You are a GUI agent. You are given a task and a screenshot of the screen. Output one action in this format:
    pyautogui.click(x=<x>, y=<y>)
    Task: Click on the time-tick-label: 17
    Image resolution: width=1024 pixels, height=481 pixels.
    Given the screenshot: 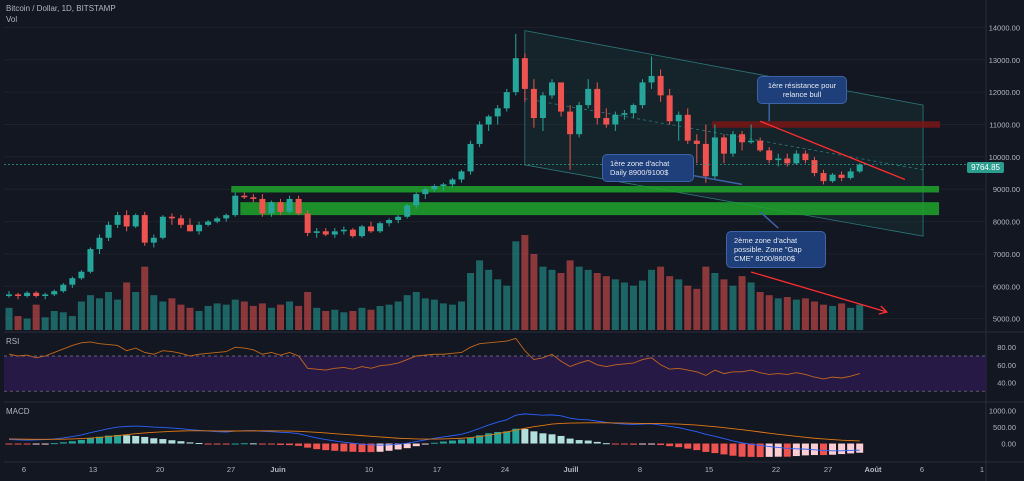 What is the action you would take?
    pyautogui.click(x=437, y=469)
    